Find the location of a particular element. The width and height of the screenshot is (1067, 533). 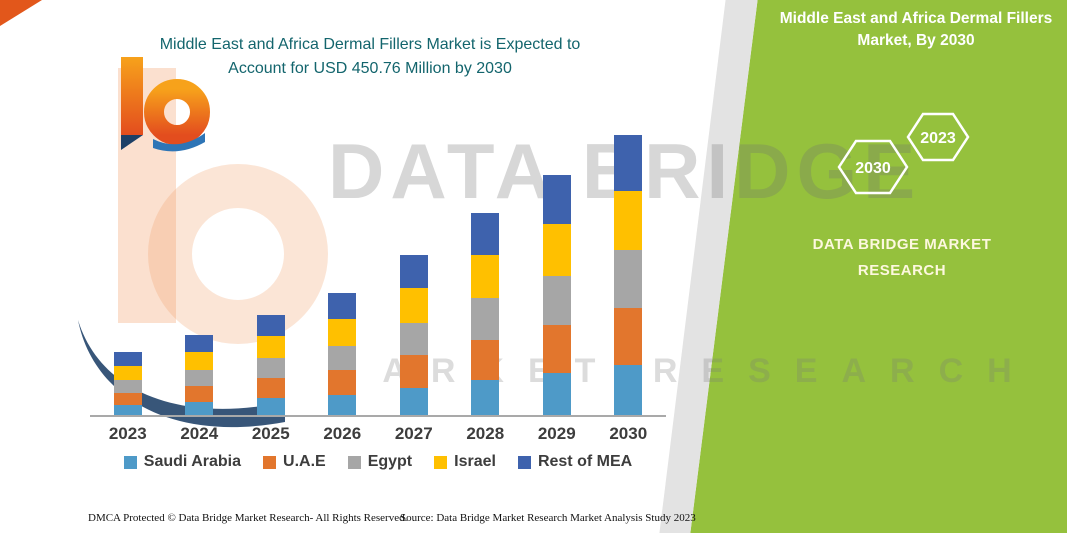

legend-item: Saudi Arabia is located at coordinates (182, 462).